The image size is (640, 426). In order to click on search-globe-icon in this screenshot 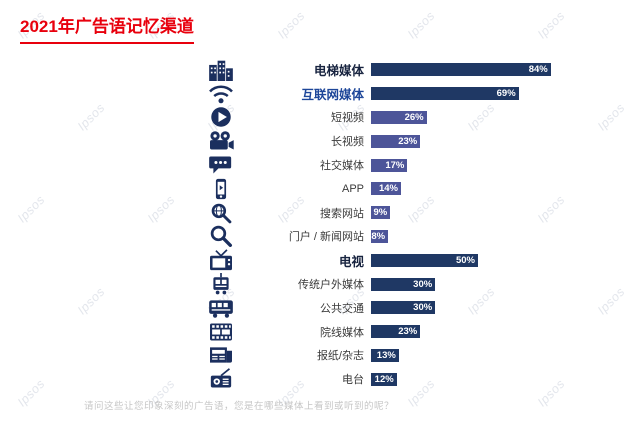, I will do `click(221, 213)`.